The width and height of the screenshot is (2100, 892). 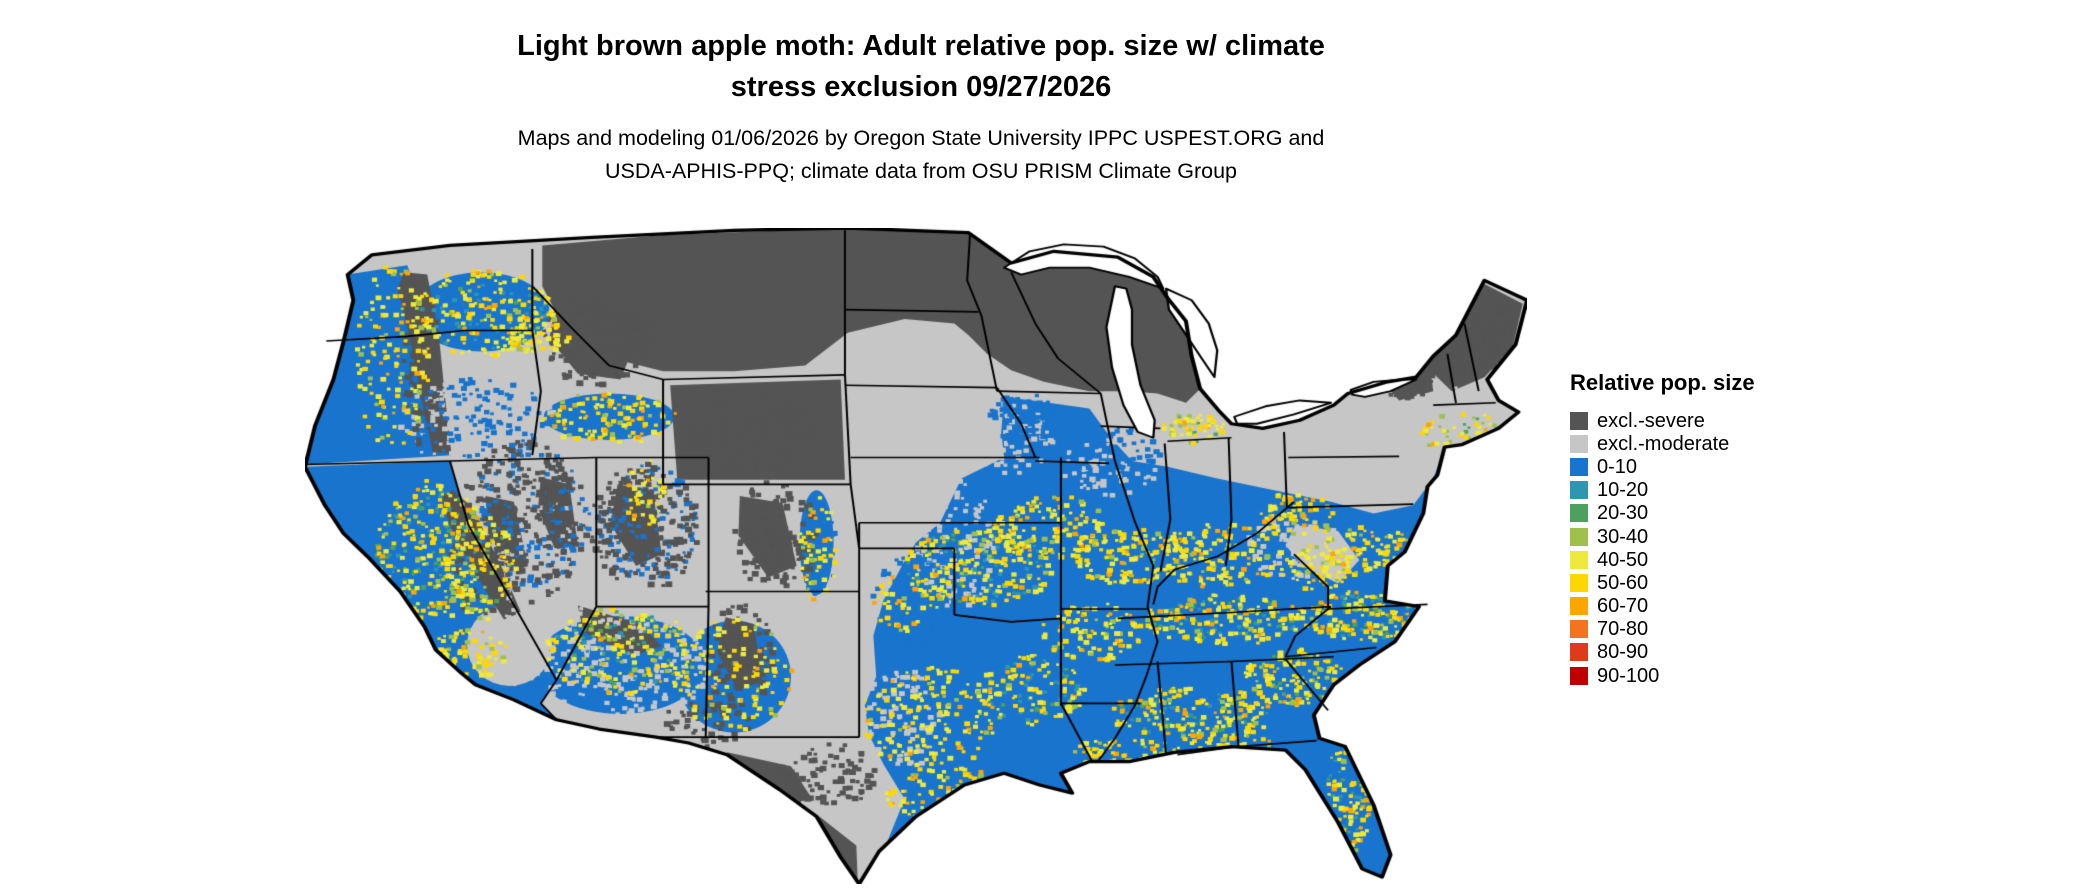 I want to click on legend-item: 80-90, so click(x=1730, y=652).